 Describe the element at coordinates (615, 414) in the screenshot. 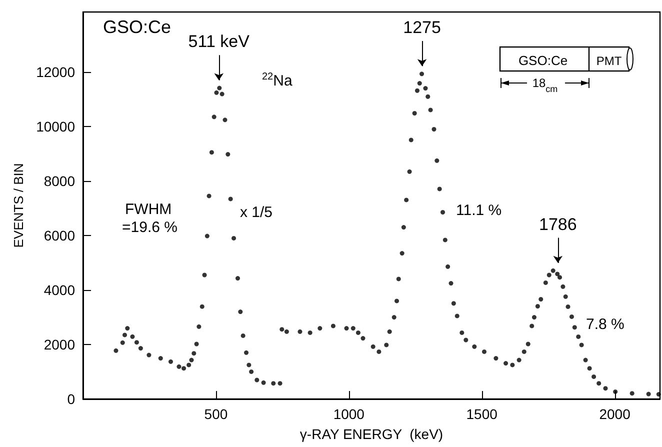

I see `x-tick-label: 2000` at that location.